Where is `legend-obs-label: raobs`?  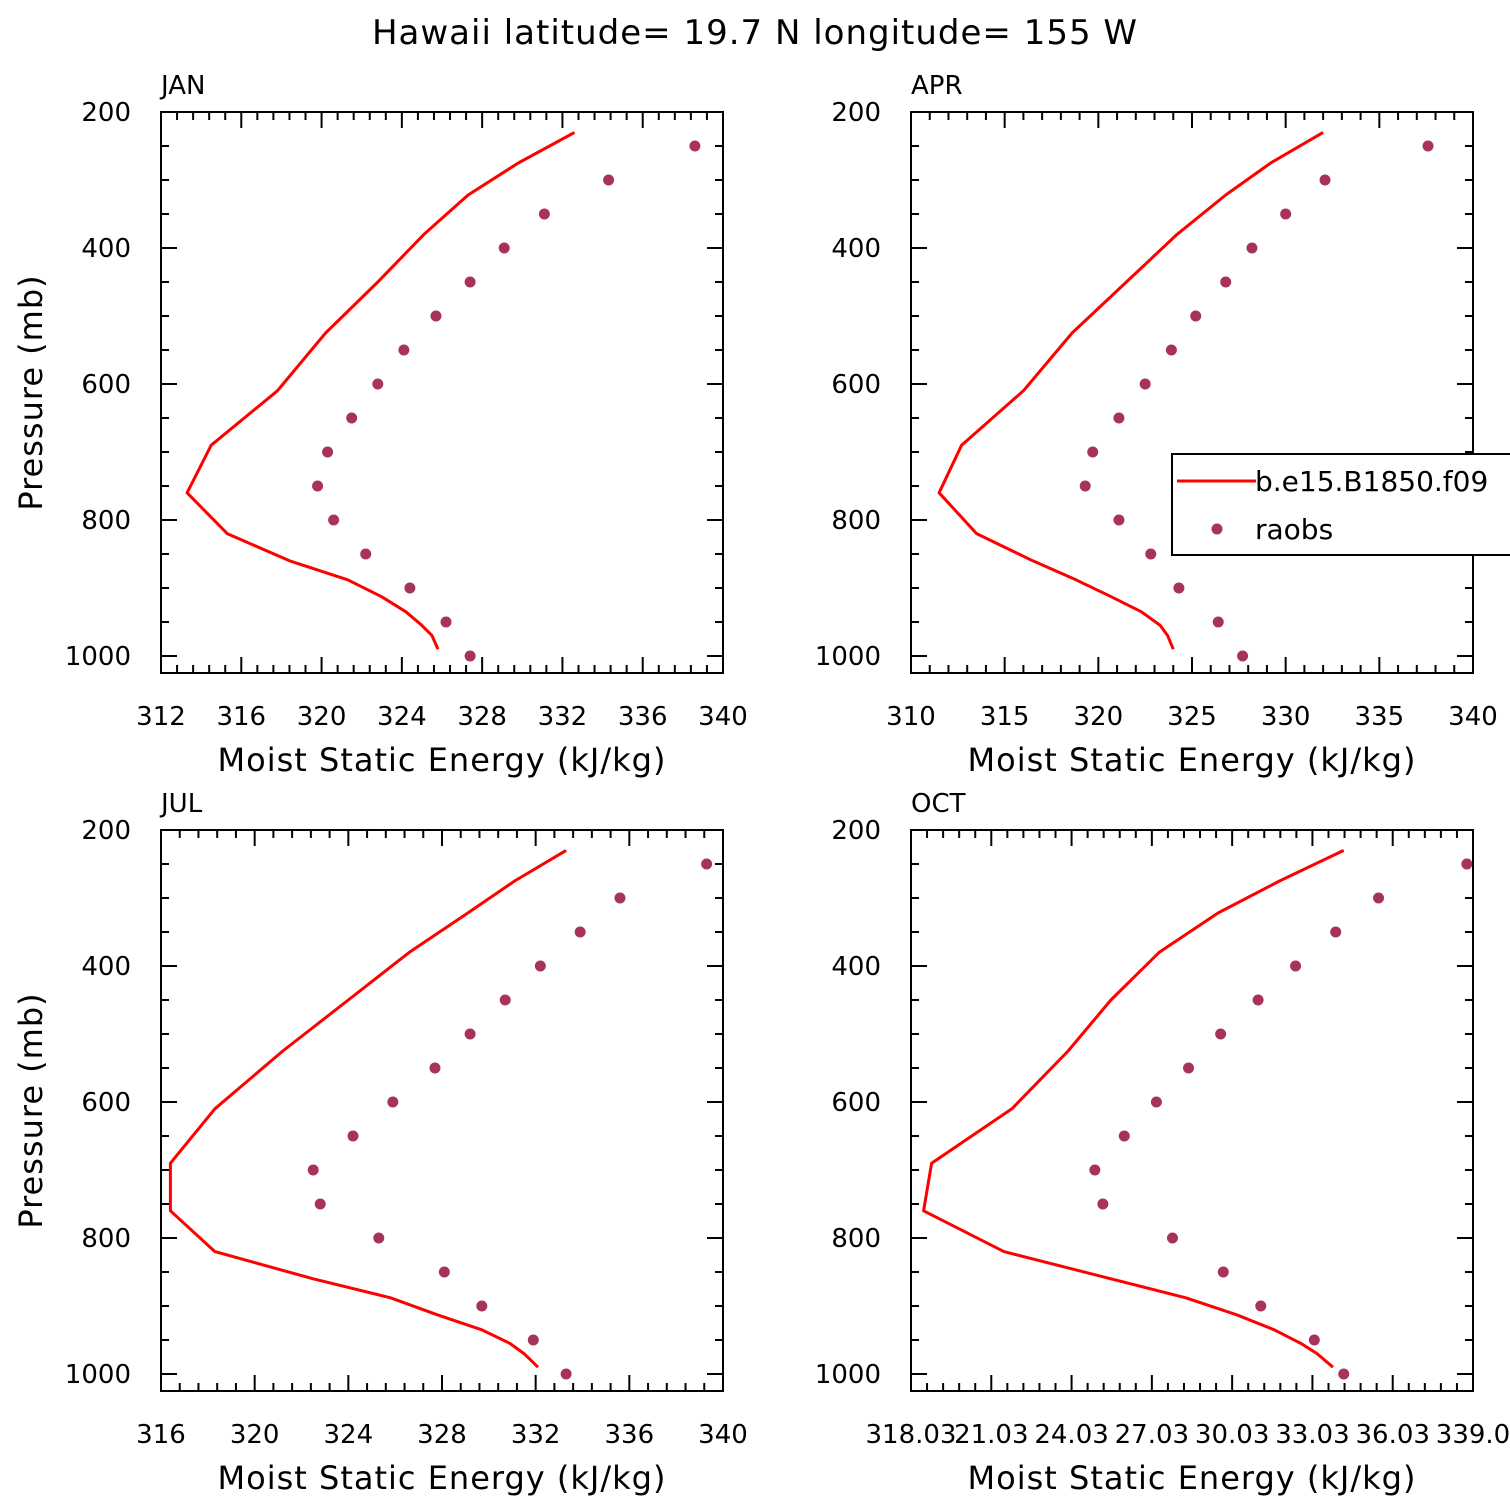 legend-obs-label: raobs is located at coordinates (1294, 529).